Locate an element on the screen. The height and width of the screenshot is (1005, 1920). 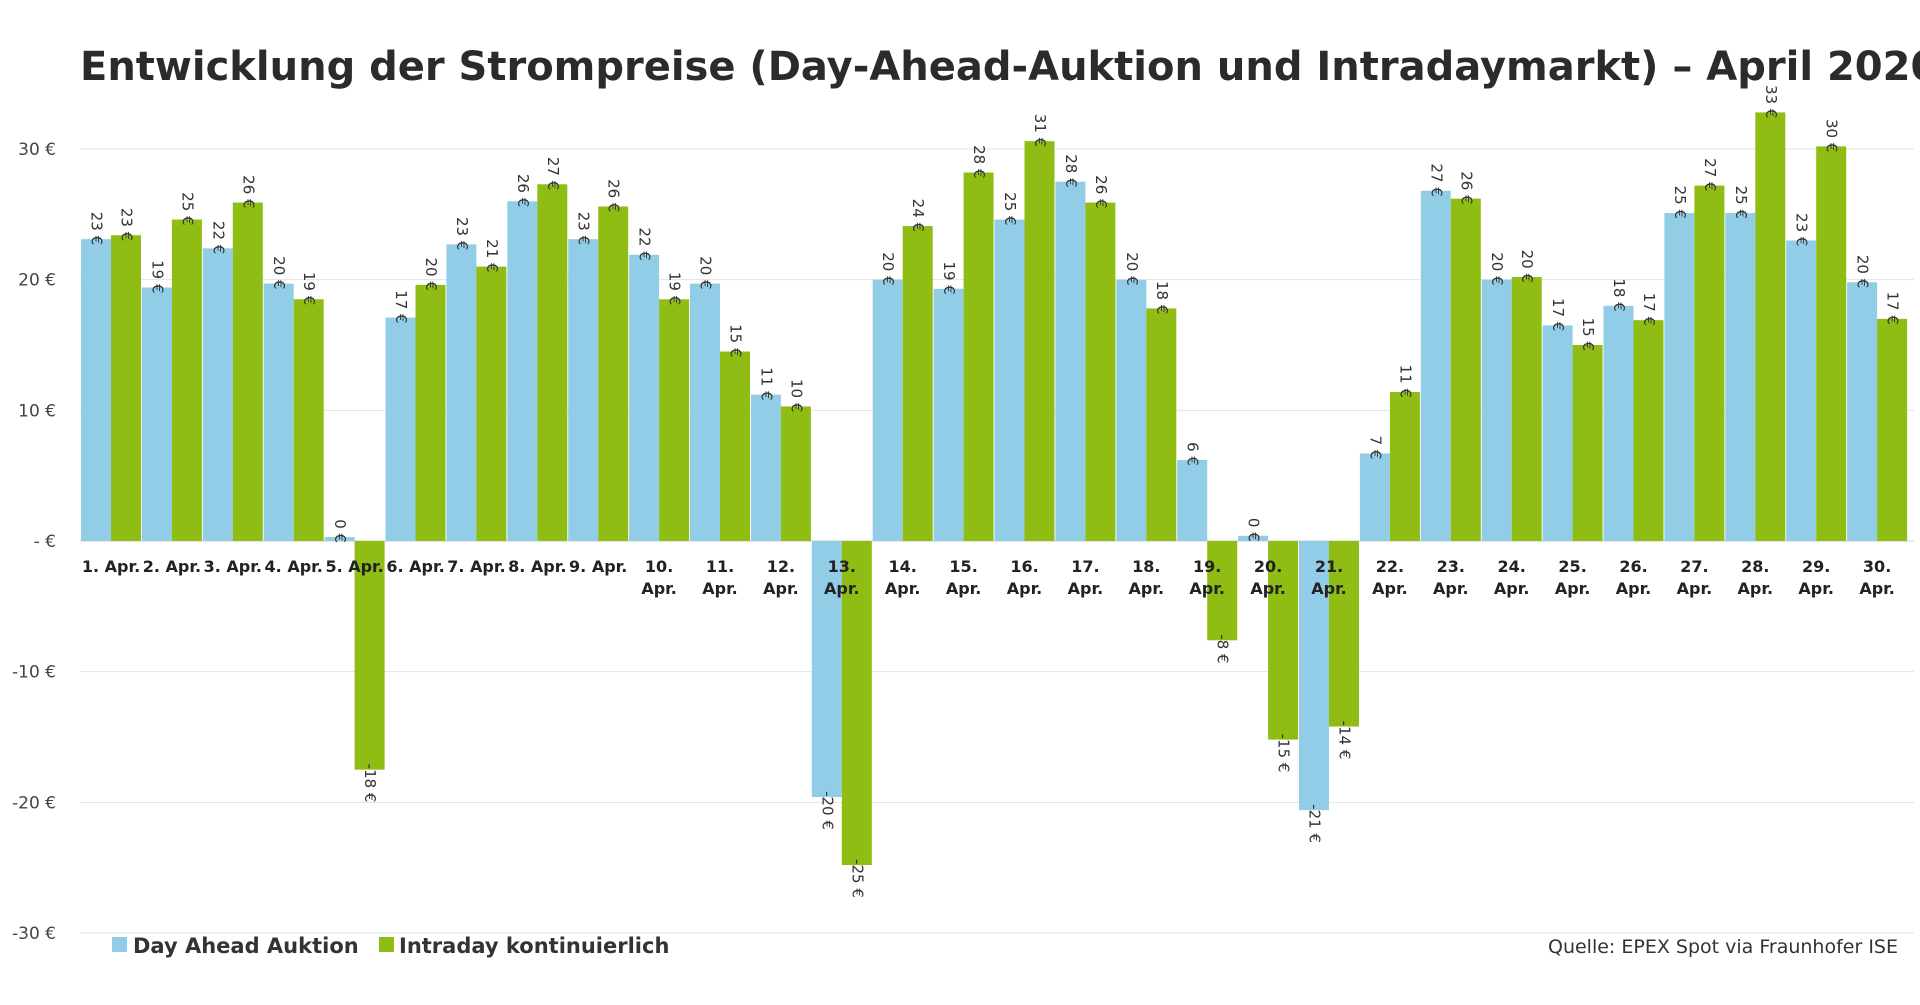
x-tick-label: 6. Apr. is located at coordinates (415, 566).